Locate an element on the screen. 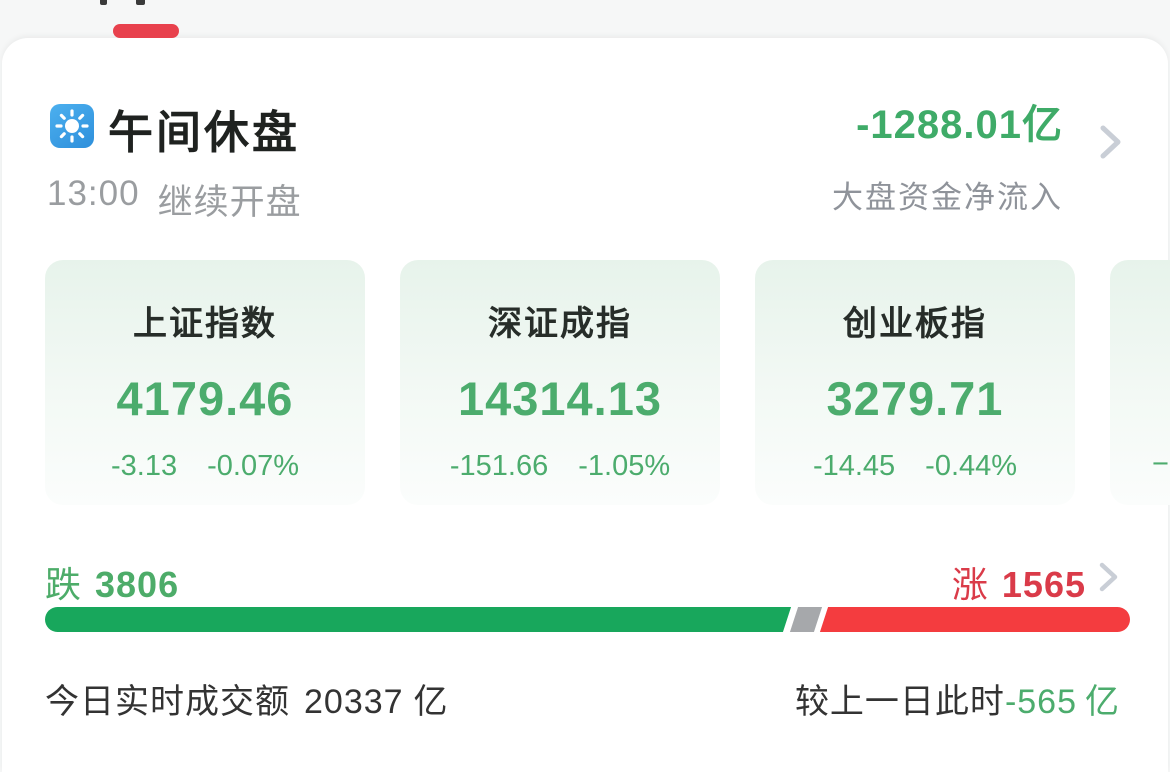 The height and width of the screenshot is (772, 1170). advancers-summary: 涨 1565 is located at coordinates (1019, 582).